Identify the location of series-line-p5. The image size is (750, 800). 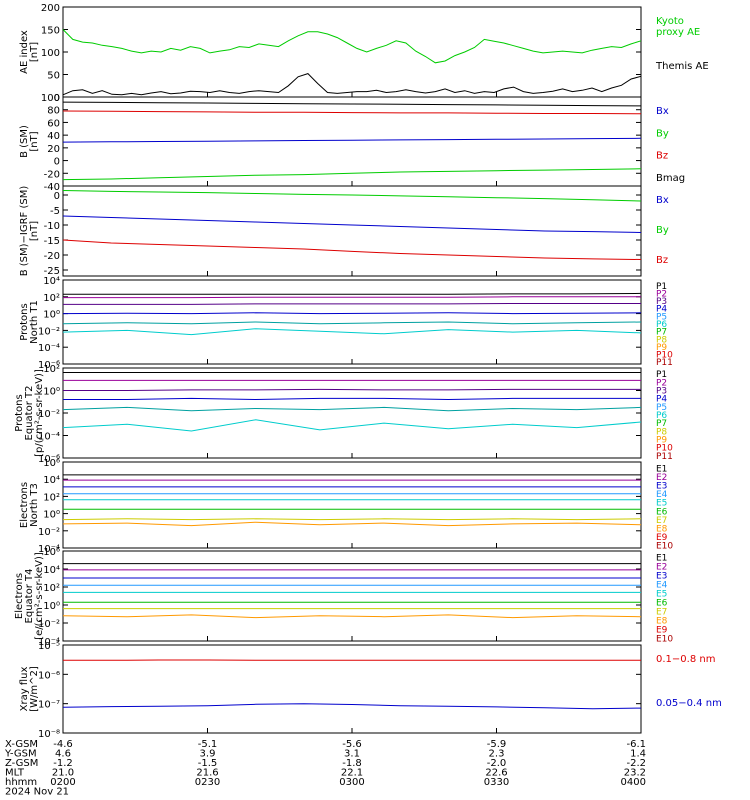
(352, 323).